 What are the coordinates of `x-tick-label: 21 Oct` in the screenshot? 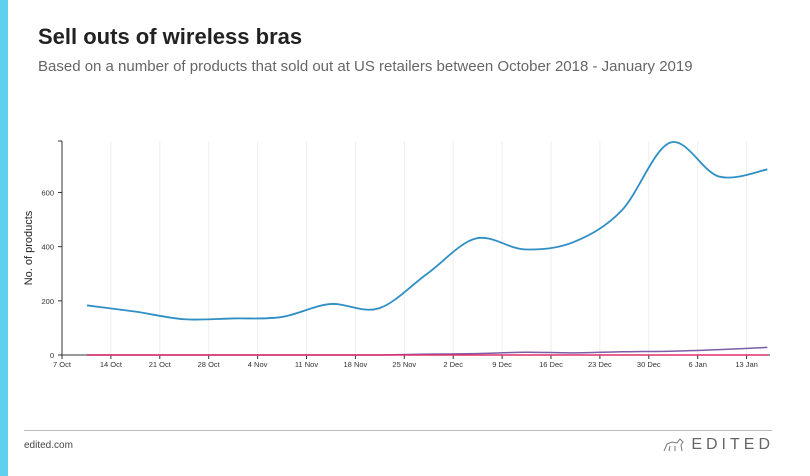 It's located at (160, 364).